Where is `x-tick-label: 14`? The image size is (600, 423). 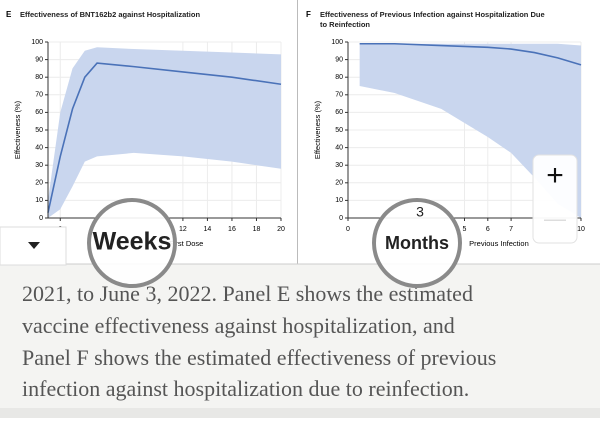
x-tick-label: 14 is located at coordinates (208, 229).